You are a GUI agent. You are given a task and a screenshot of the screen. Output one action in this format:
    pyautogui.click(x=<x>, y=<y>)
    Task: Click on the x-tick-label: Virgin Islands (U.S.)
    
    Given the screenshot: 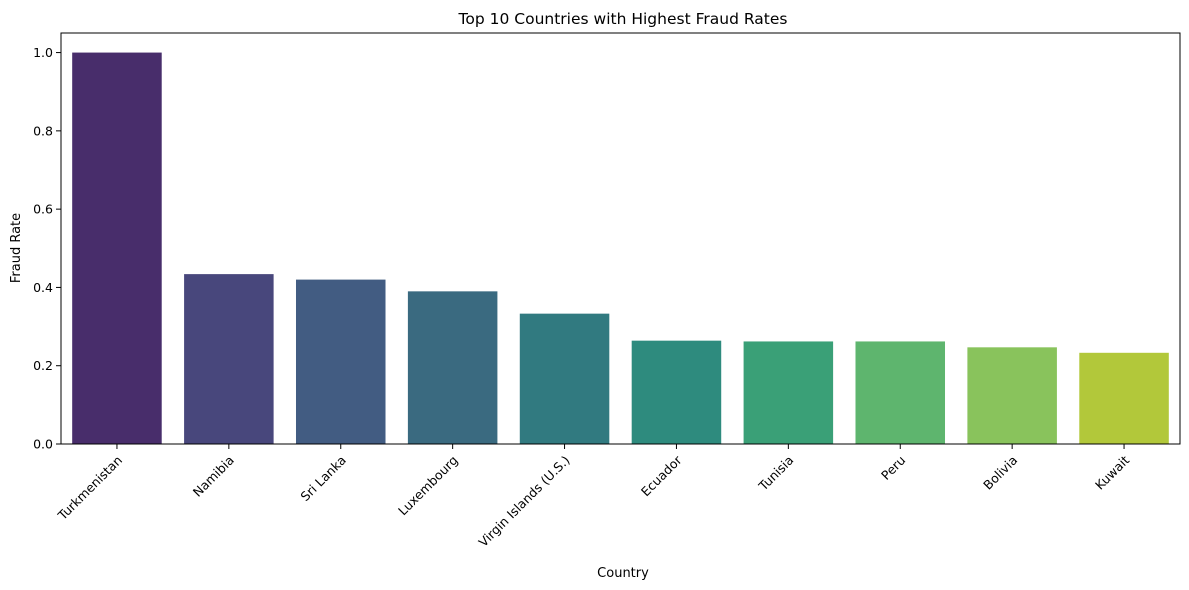 What is the action you would take?
    pyautogui.click(x=523, y=501)
    